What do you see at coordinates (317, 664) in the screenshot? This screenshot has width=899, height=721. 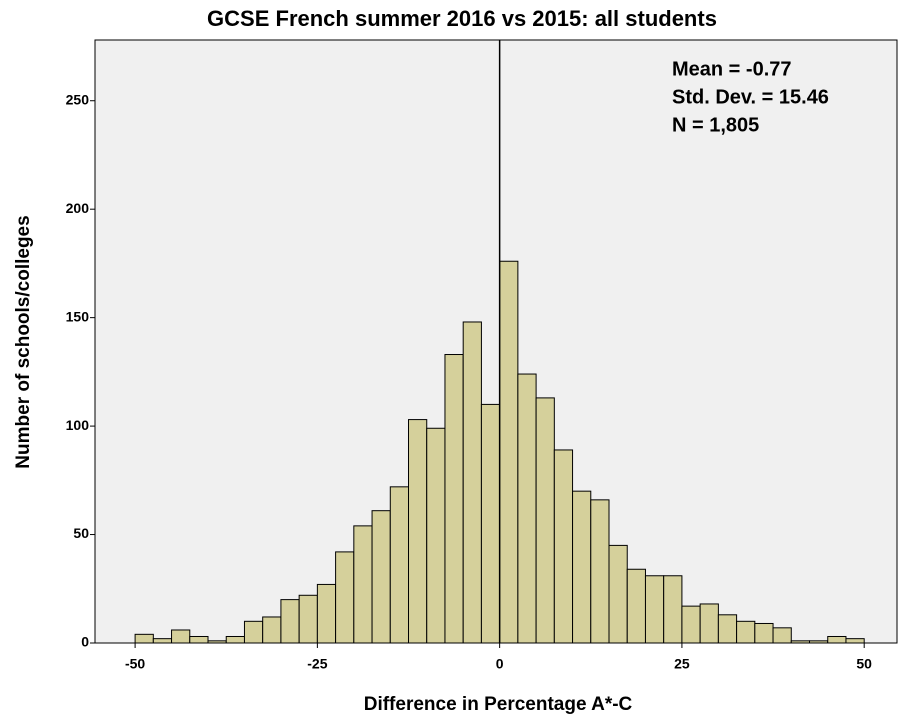 I see `x-tick-label: -25` at bounding box center [317, 664].